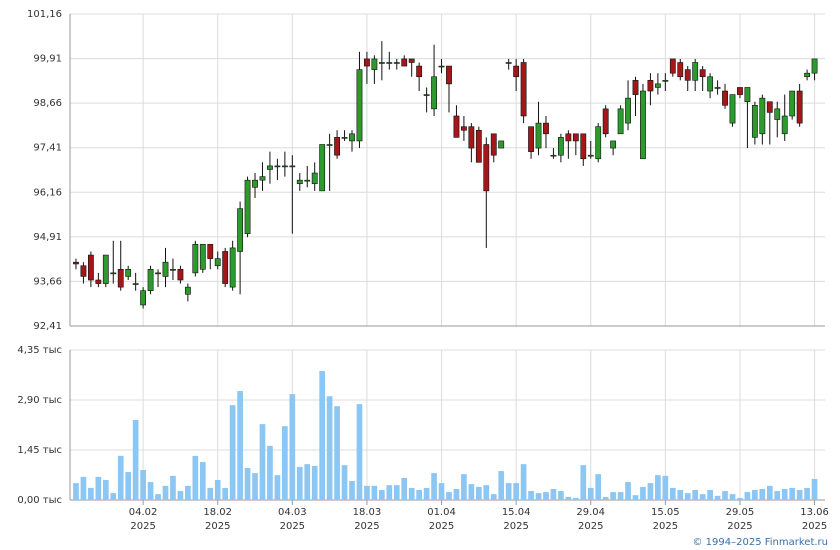 The height and width of the screenshot is (550, 840). I want to click on copyright-link: © 1994–2025 Finmarket.ru, so click(760, 542).